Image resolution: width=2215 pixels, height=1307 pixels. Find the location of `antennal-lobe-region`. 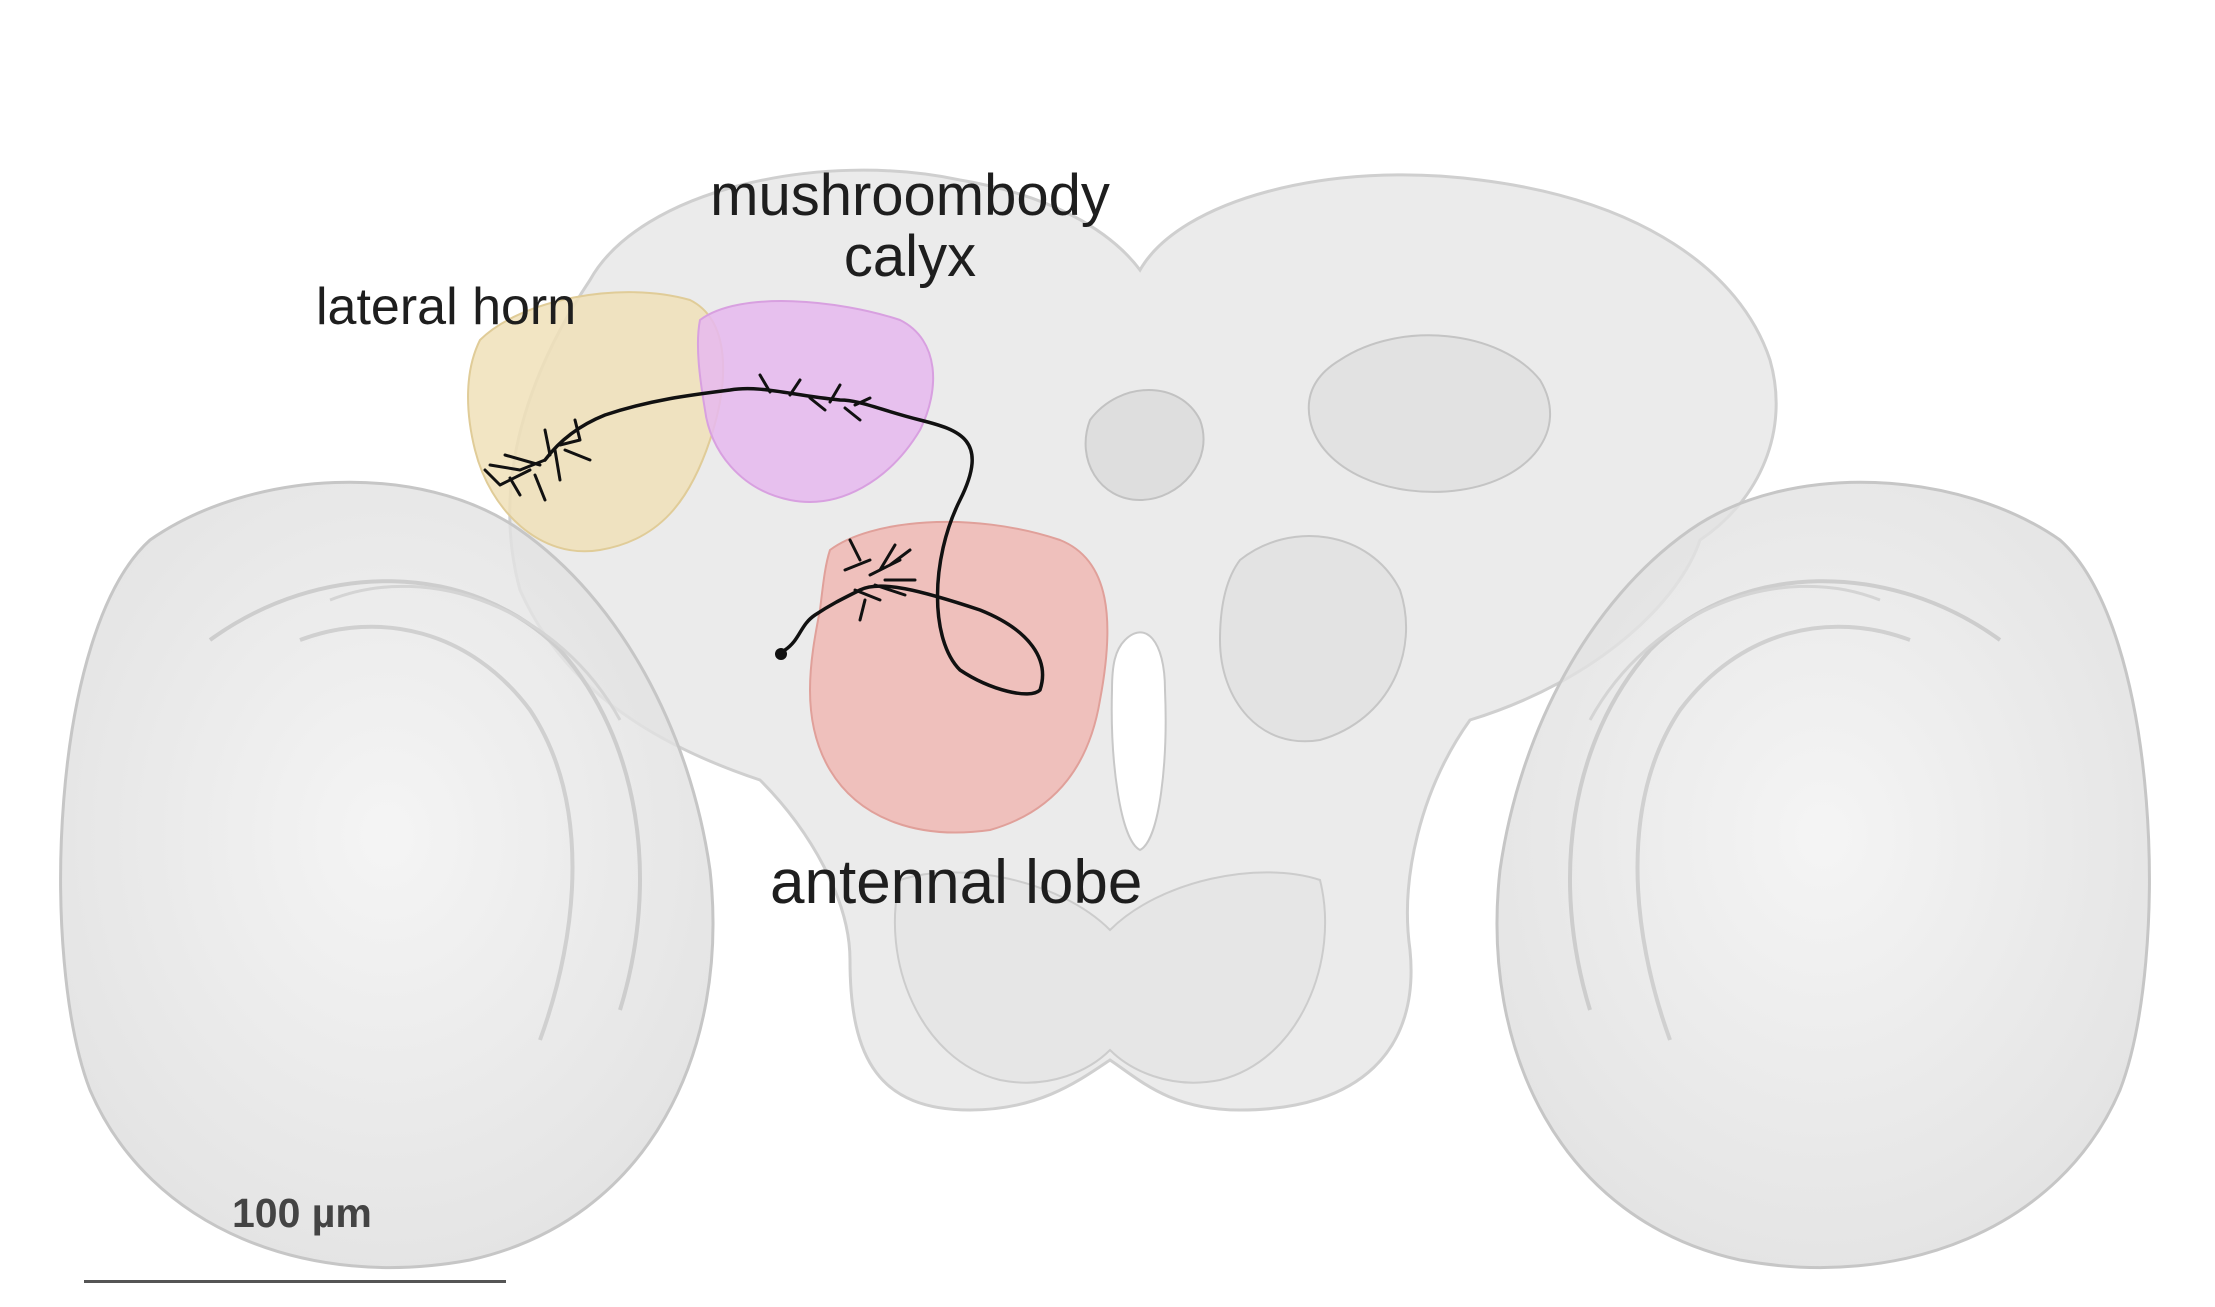

antennal-lobe-region is located at coordinates (959, 677).